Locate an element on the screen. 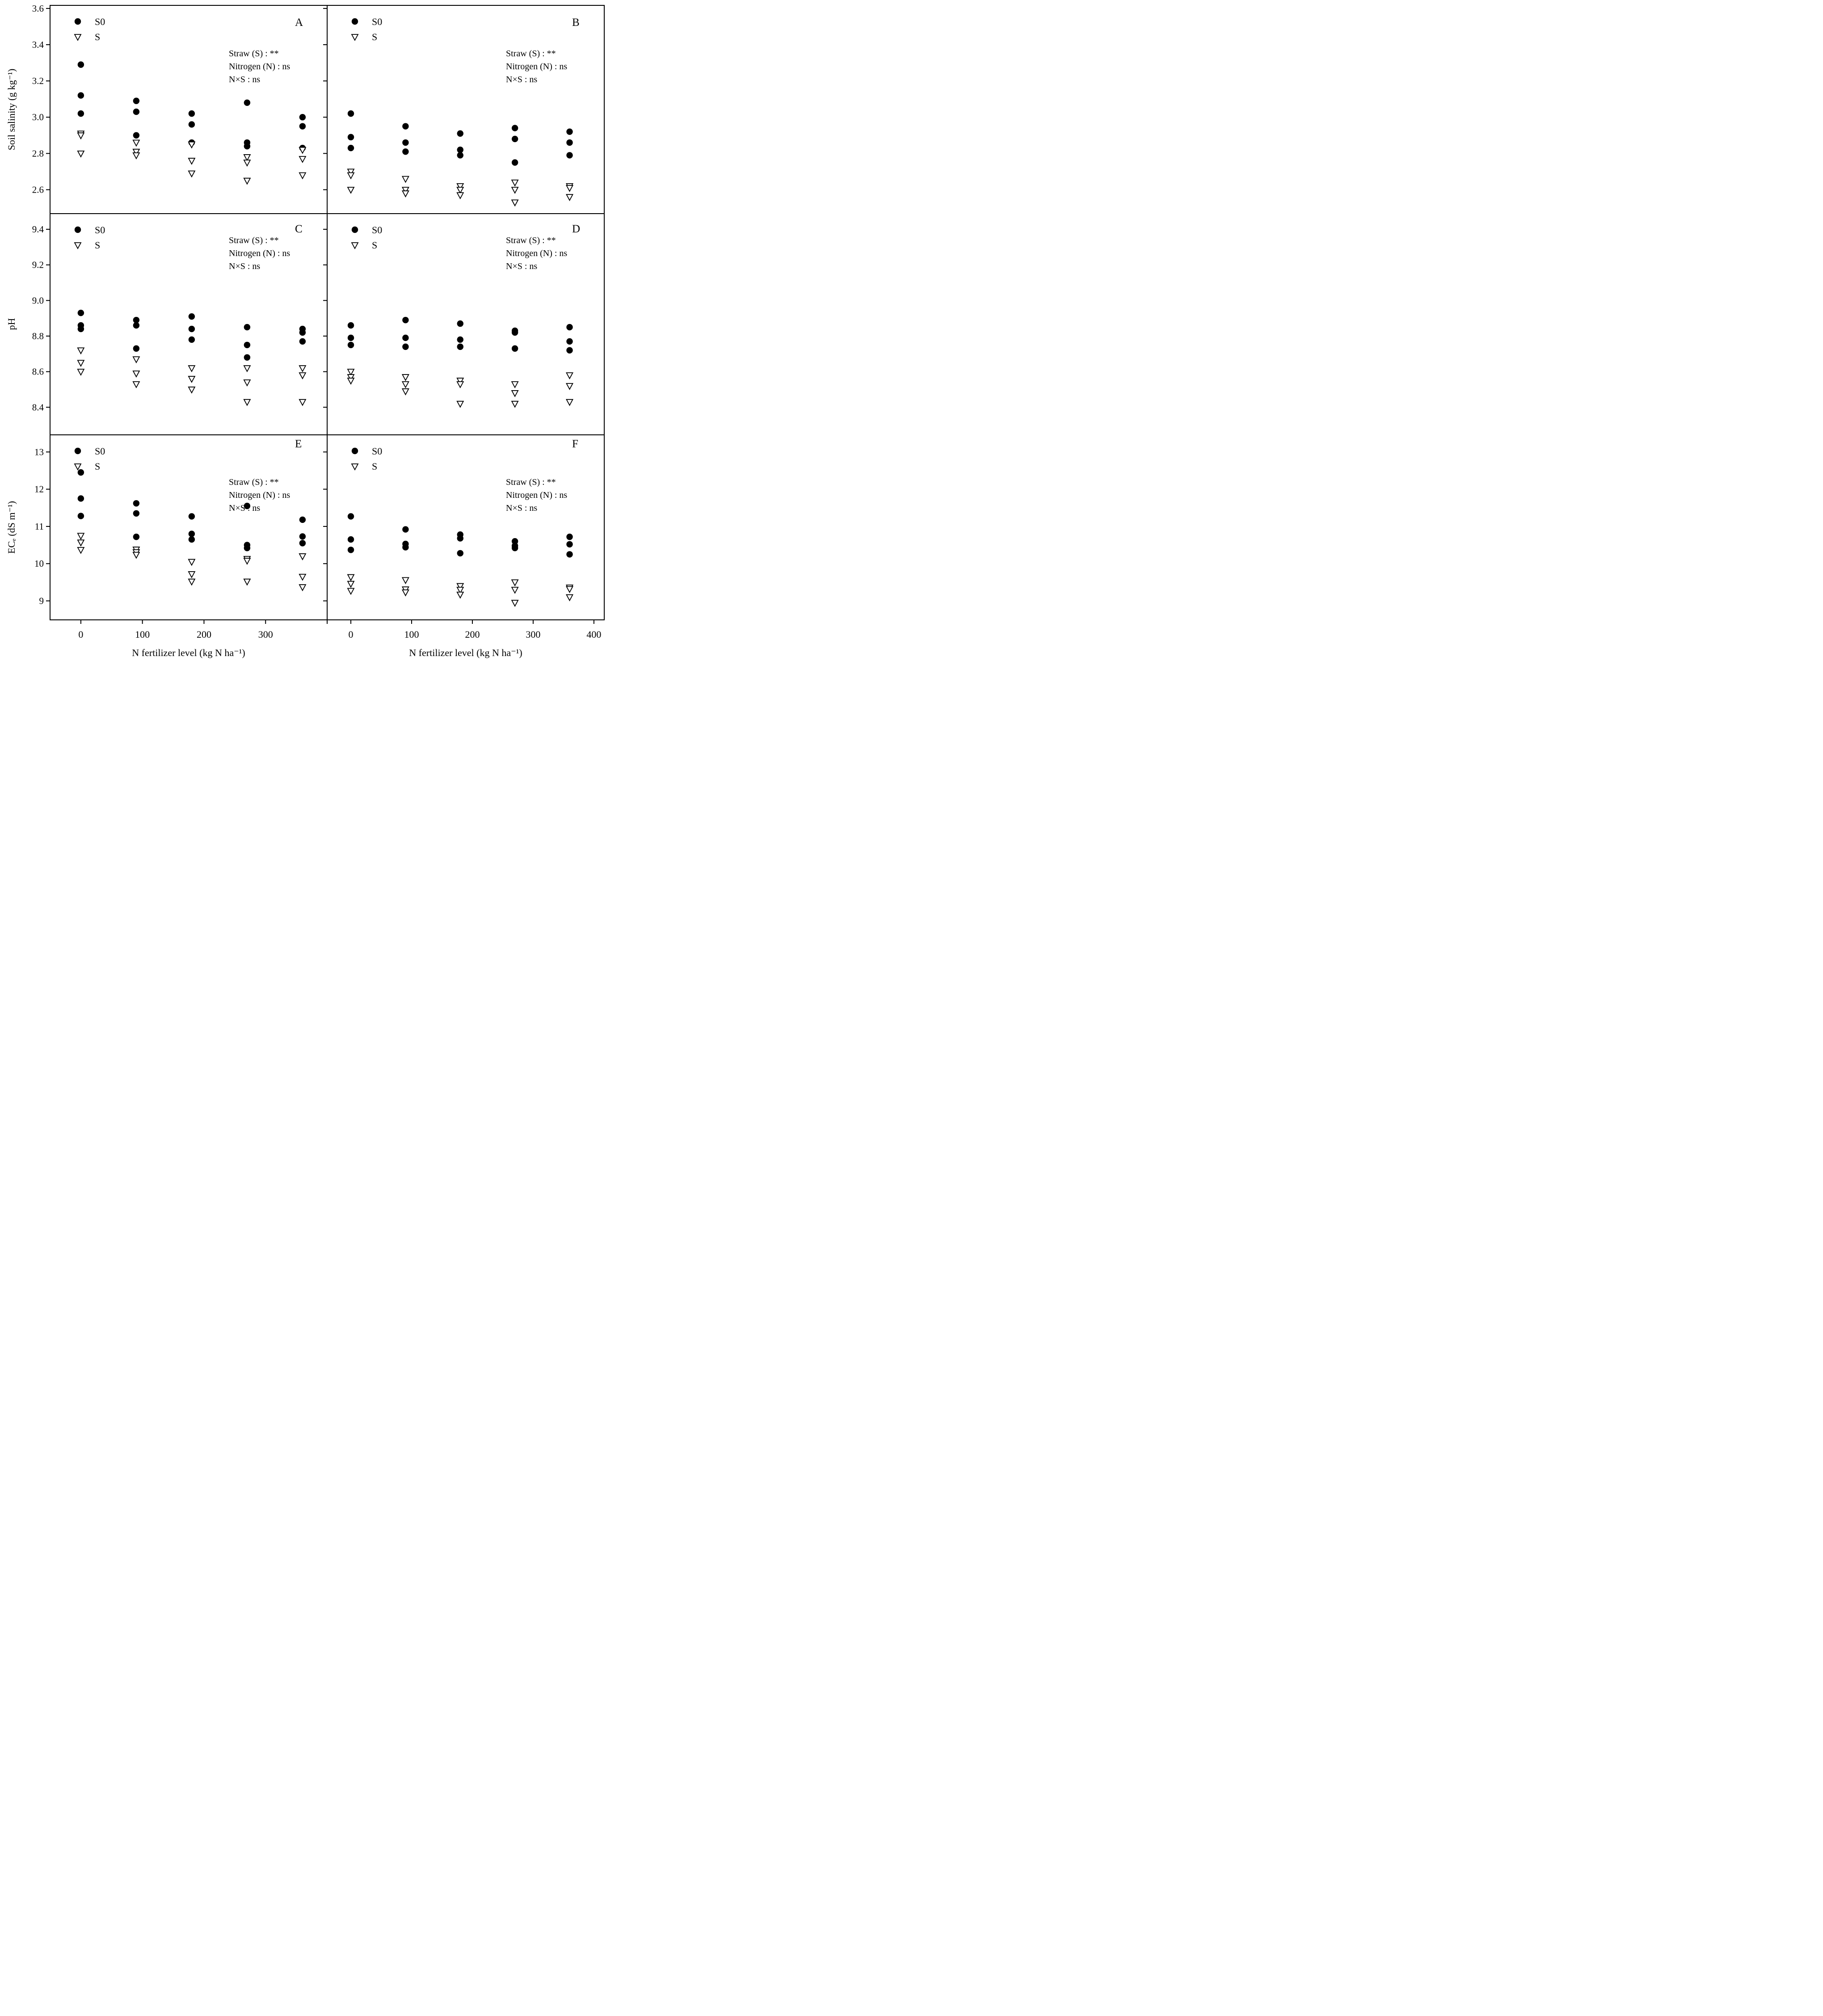 The image size is (1823, 2016). y-tick-label: 3.0 is located at coordinates (38, 117).